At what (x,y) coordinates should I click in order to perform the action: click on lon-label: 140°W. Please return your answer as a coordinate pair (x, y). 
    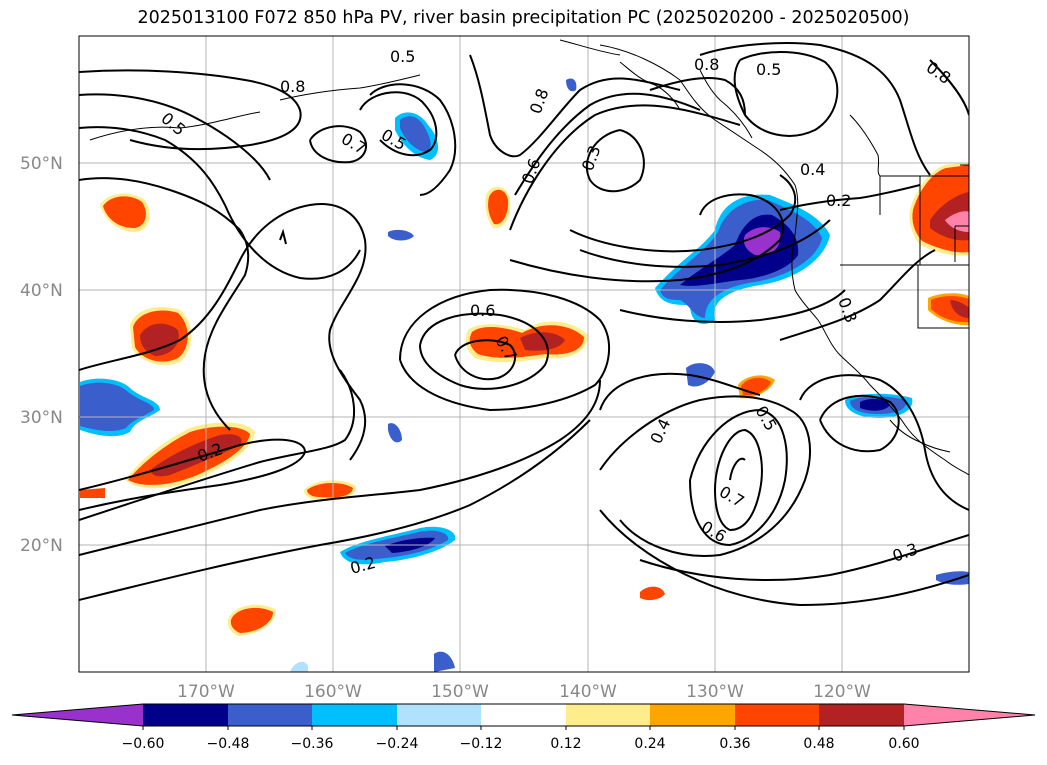
    Looking at the image, I should click on (588, 692).